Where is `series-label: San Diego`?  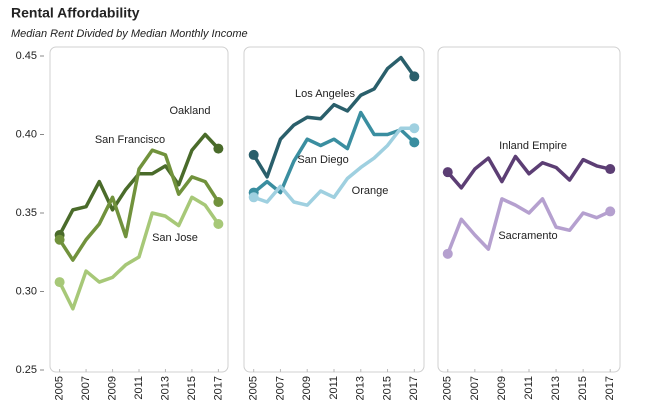 series-label: San Diego is located at coordinates (322, 160).